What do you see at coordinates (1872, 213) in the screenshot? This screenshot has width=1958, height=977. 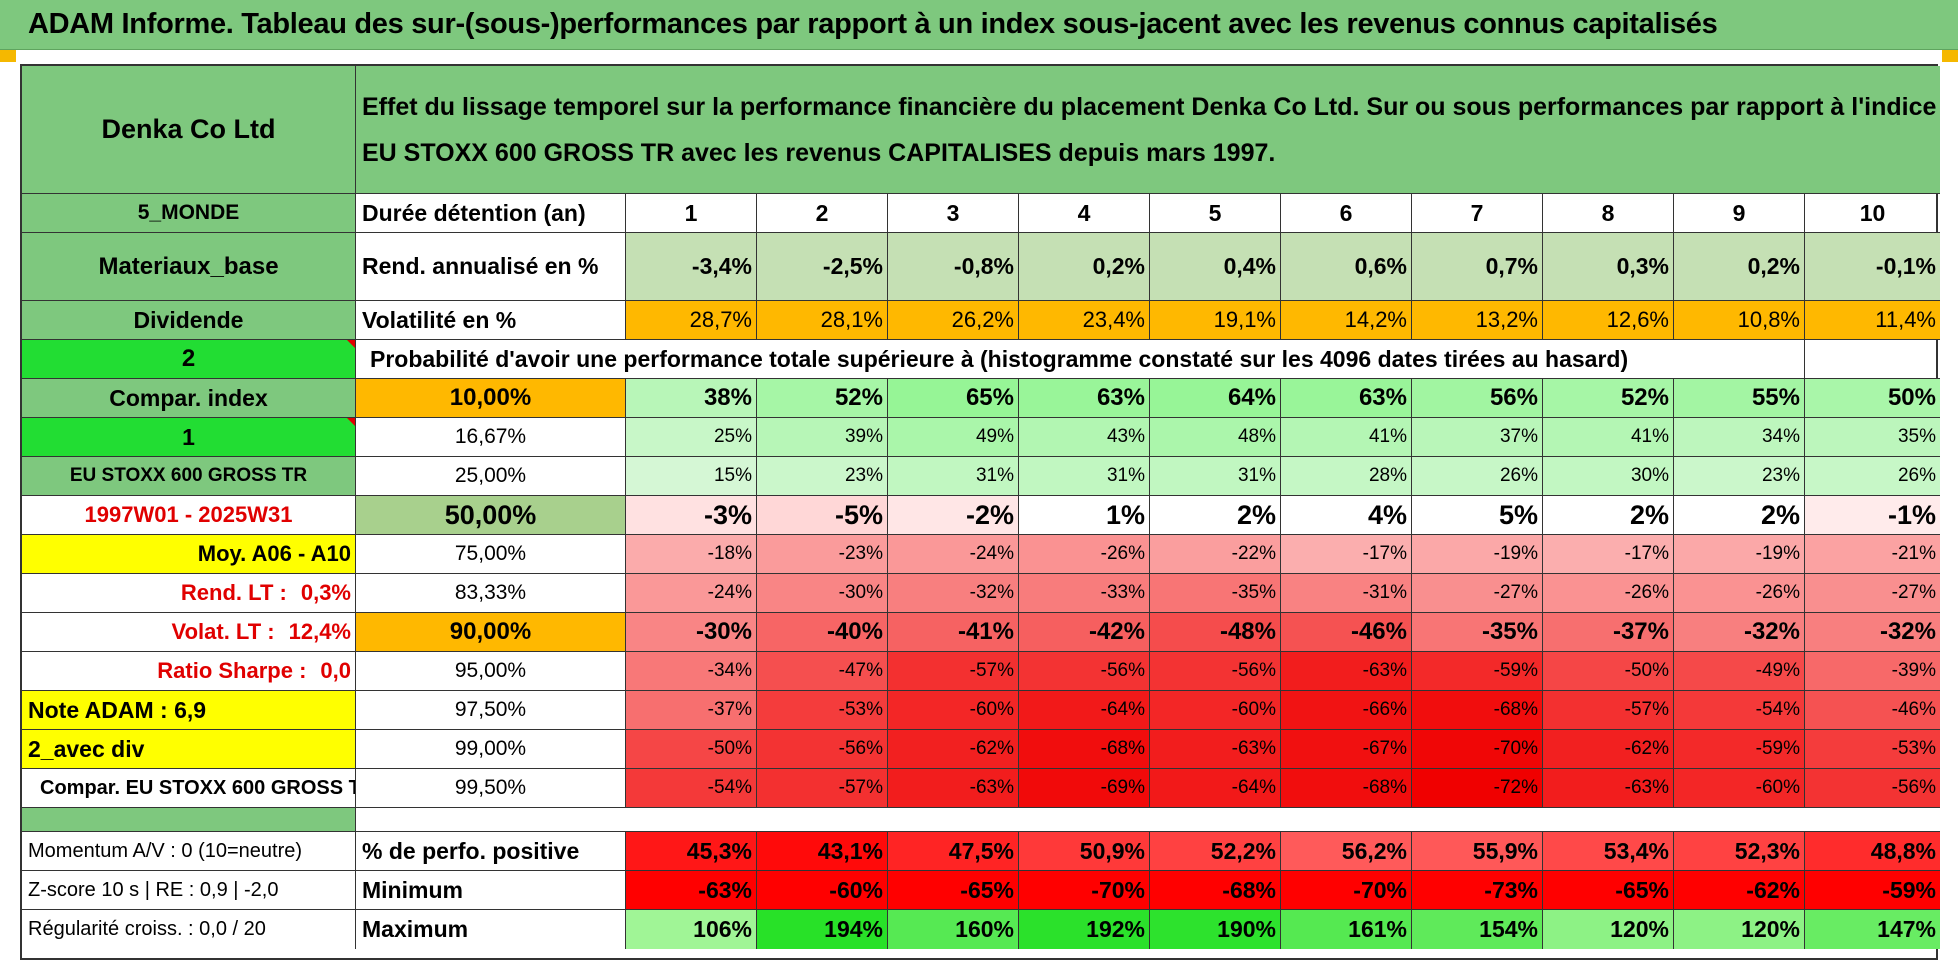 I see `year-header-10: 10` at bounding box center [1872, 213].